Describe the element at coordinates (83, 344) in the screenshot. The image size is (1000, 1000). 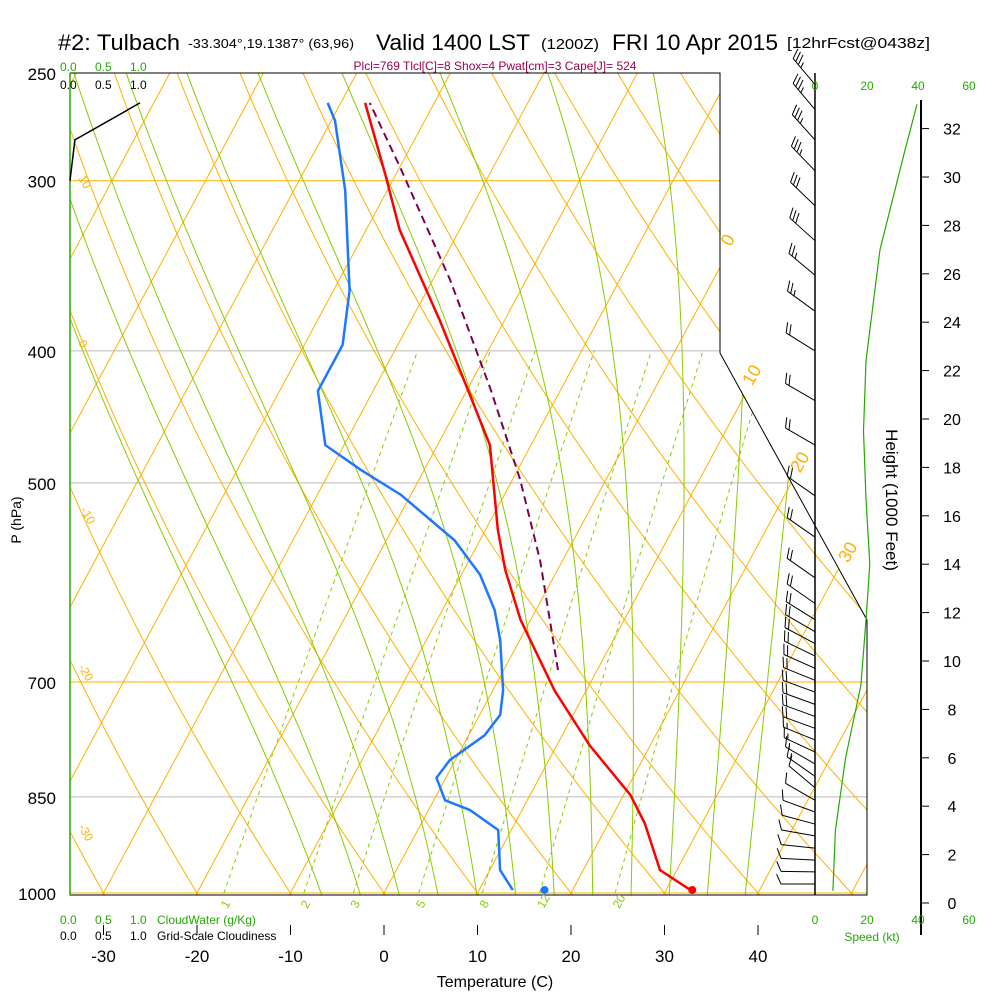
I see `dry-adiabat-label: 0` at that location.